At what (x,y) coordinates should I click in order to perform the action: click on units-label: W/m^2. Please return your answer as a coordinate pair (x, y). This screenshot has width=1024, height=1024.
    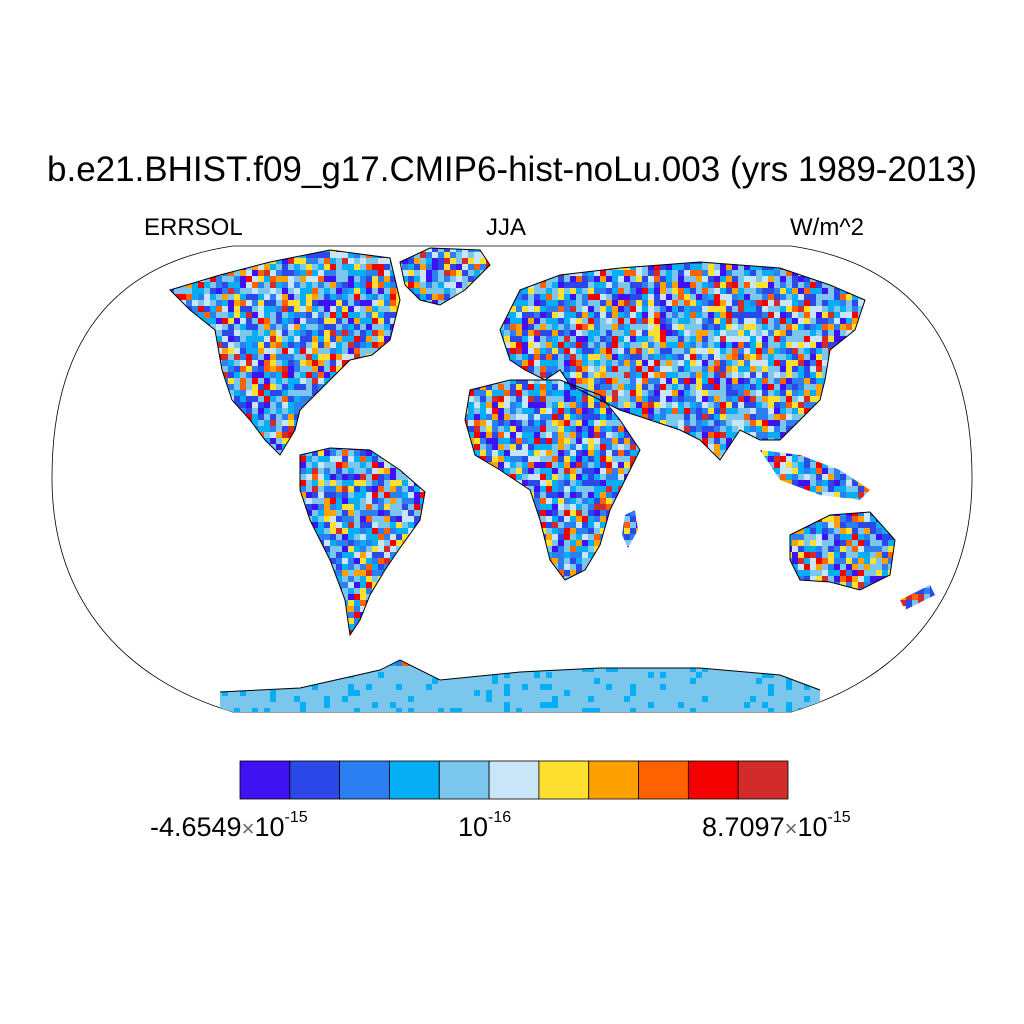
    Looking at the image, I should click on (827, 227).